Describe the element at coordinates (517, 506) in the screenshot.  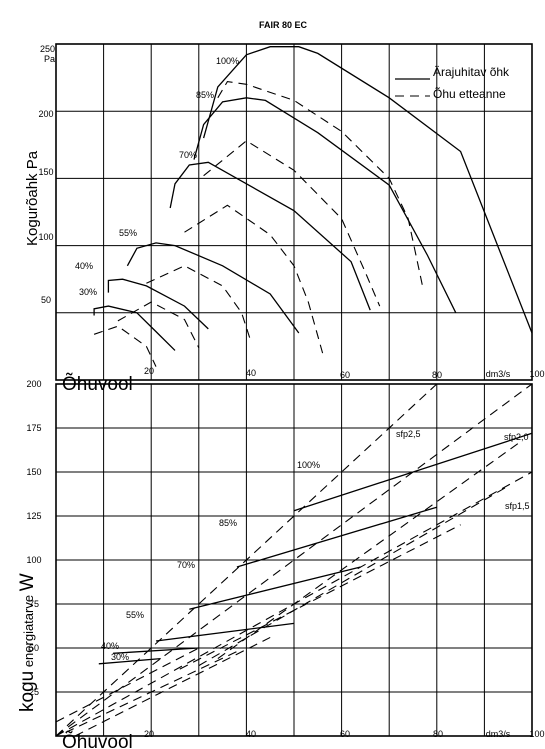
I see `series-label: sfp1,5` at that location.